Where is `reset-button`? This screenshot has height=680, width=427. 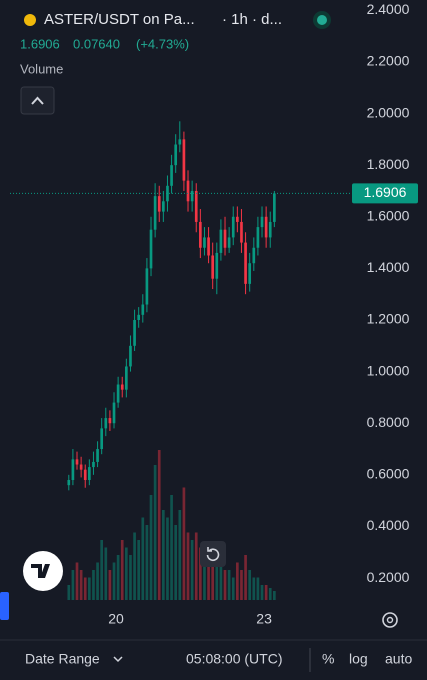
reset-button is located at coordinates (213, 554).